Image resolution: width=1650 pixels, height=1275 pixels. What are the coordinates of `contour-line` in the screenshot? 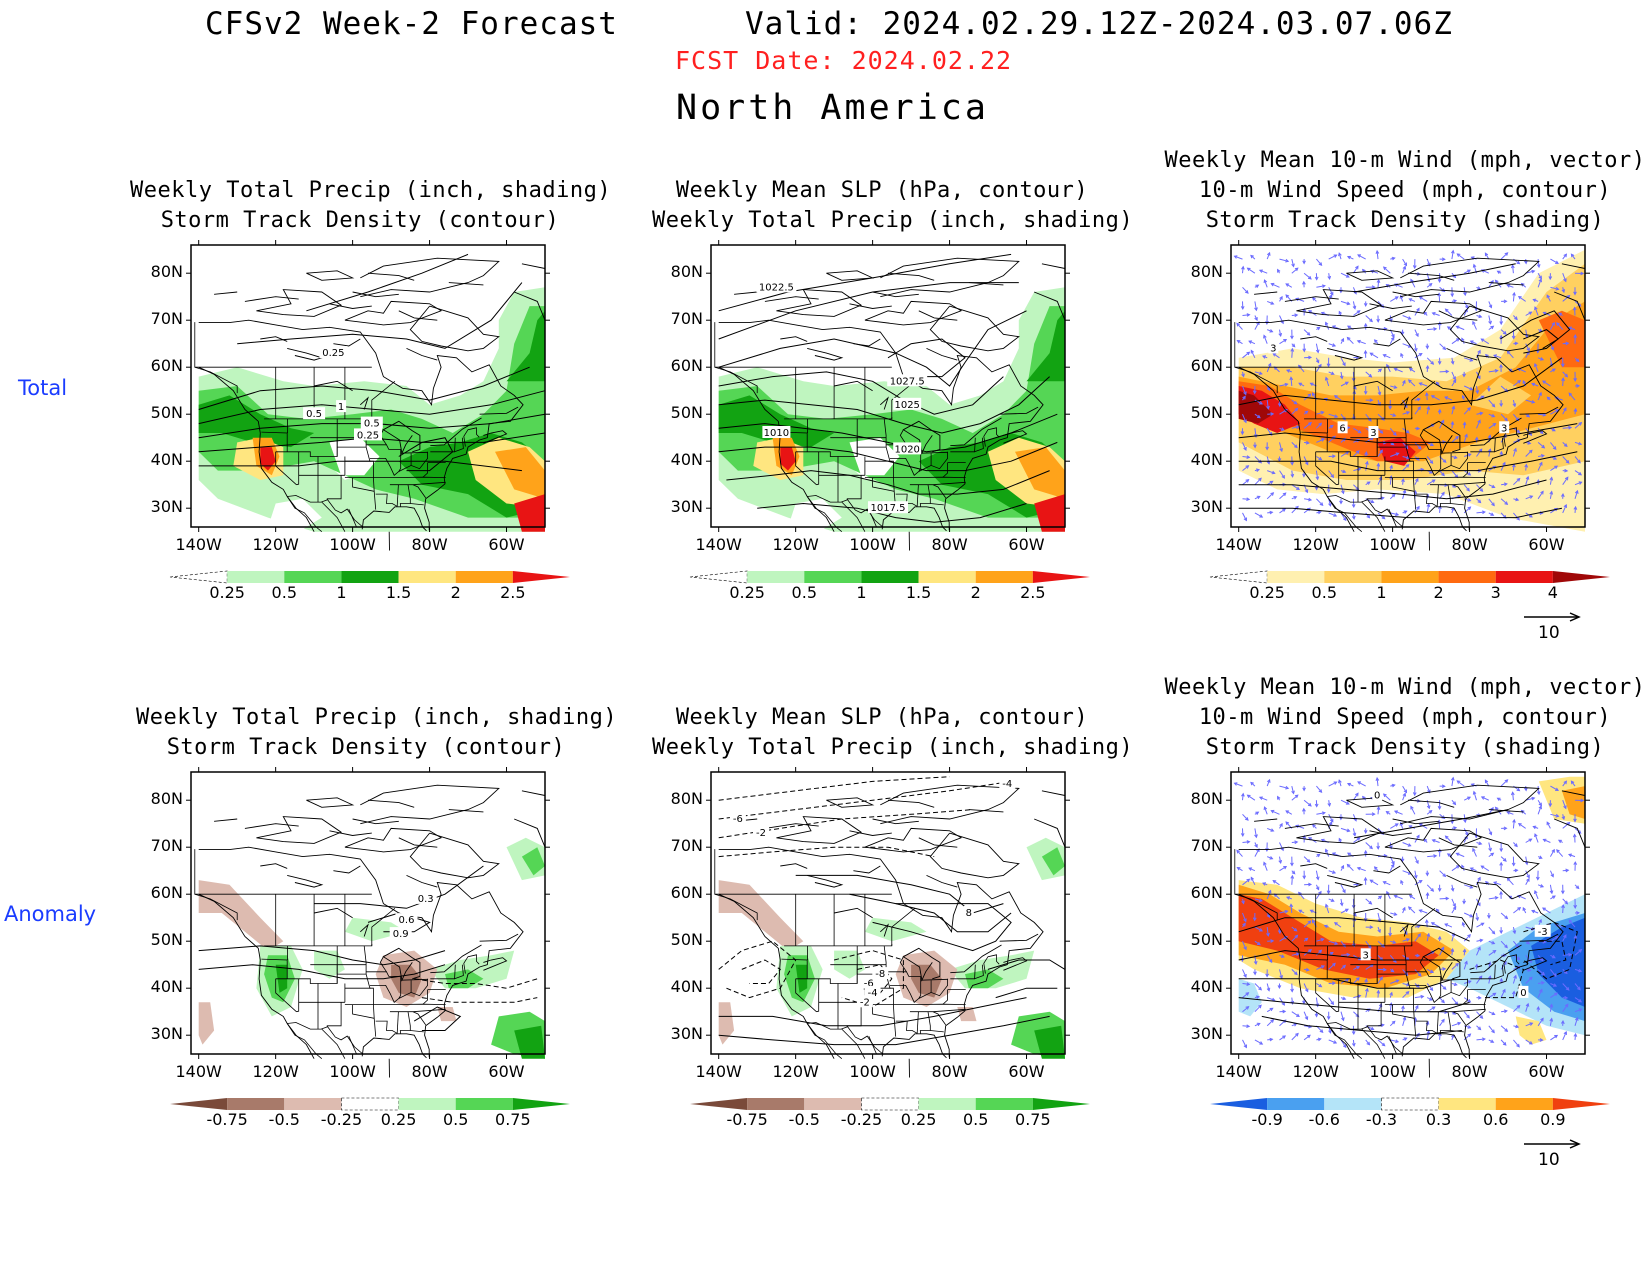 It's located at (872, 348).